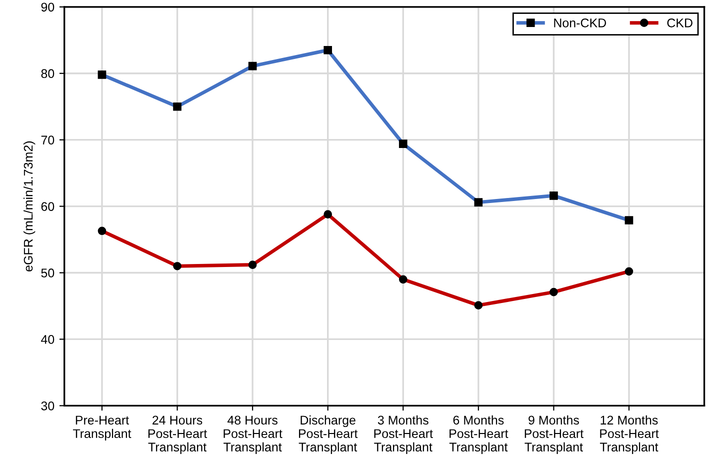 This screenshot has width=715, height=461. Describe the element at coordinates (178, 435) in the screenshot. I see `x-tick-label: 24 Hours Post-Heart Transplant` at that location.